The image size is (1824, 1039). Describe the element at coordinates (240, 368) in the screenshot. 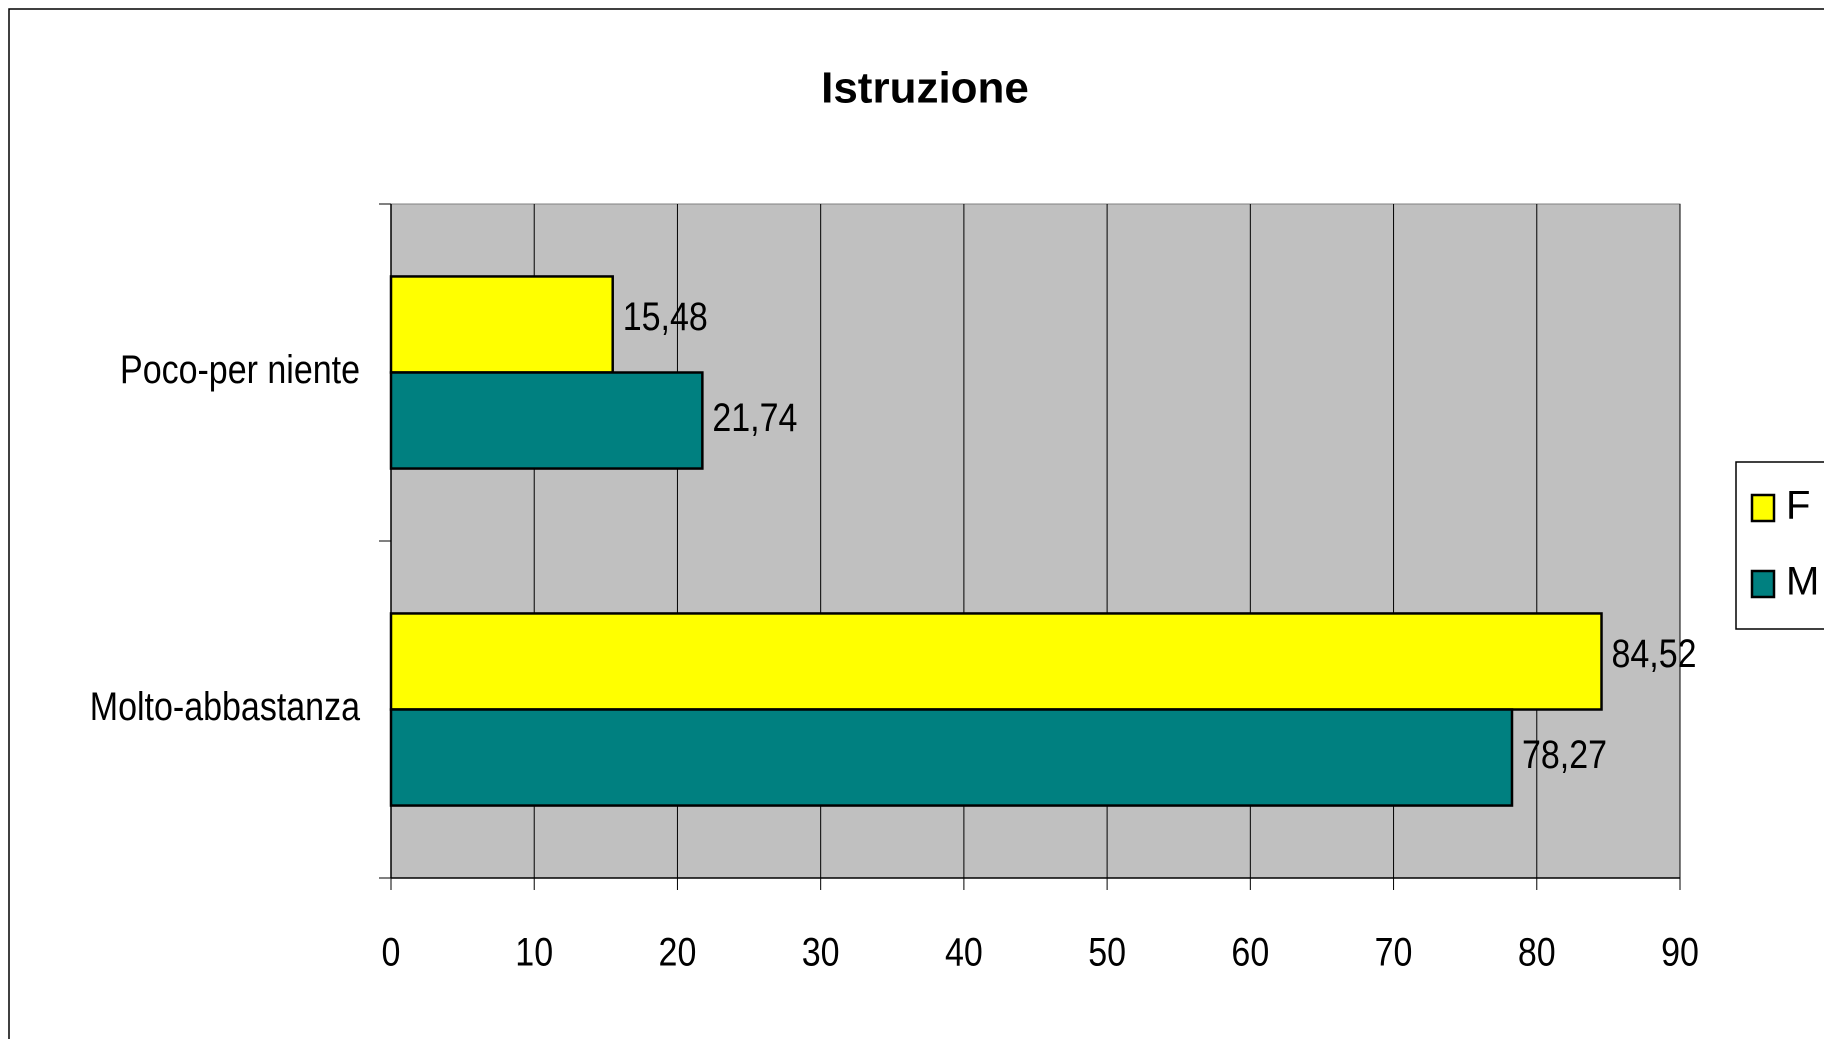

I see `y-tick-label: Poco-per niente` at that location.